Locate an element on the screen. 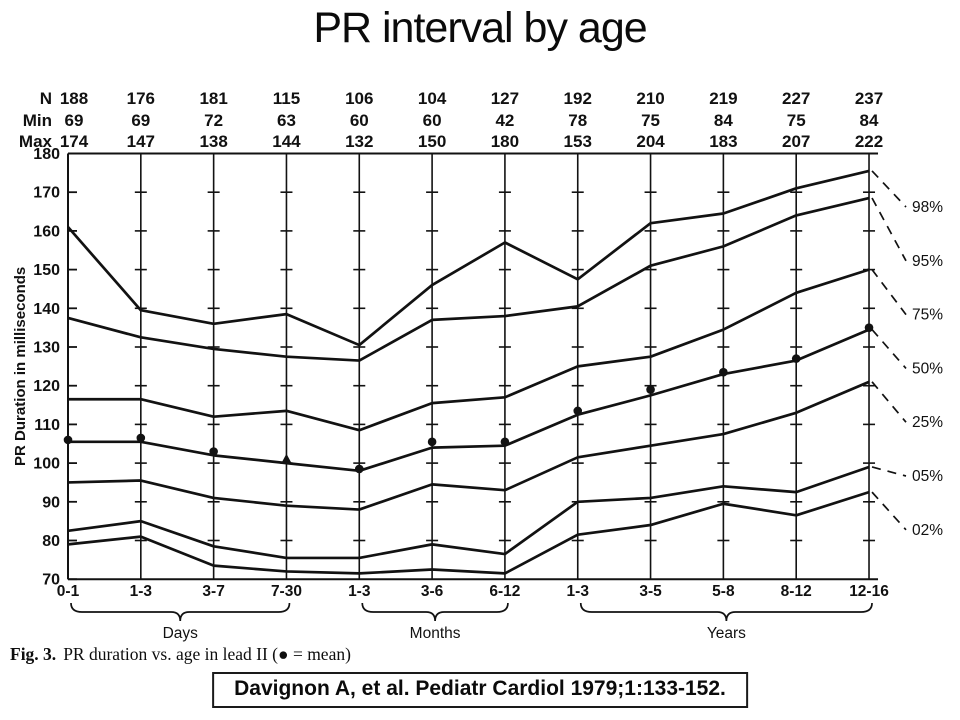 The height and width of the screenshot is (720, 960). stats-value: 147 is located at coordinates (141, 141).